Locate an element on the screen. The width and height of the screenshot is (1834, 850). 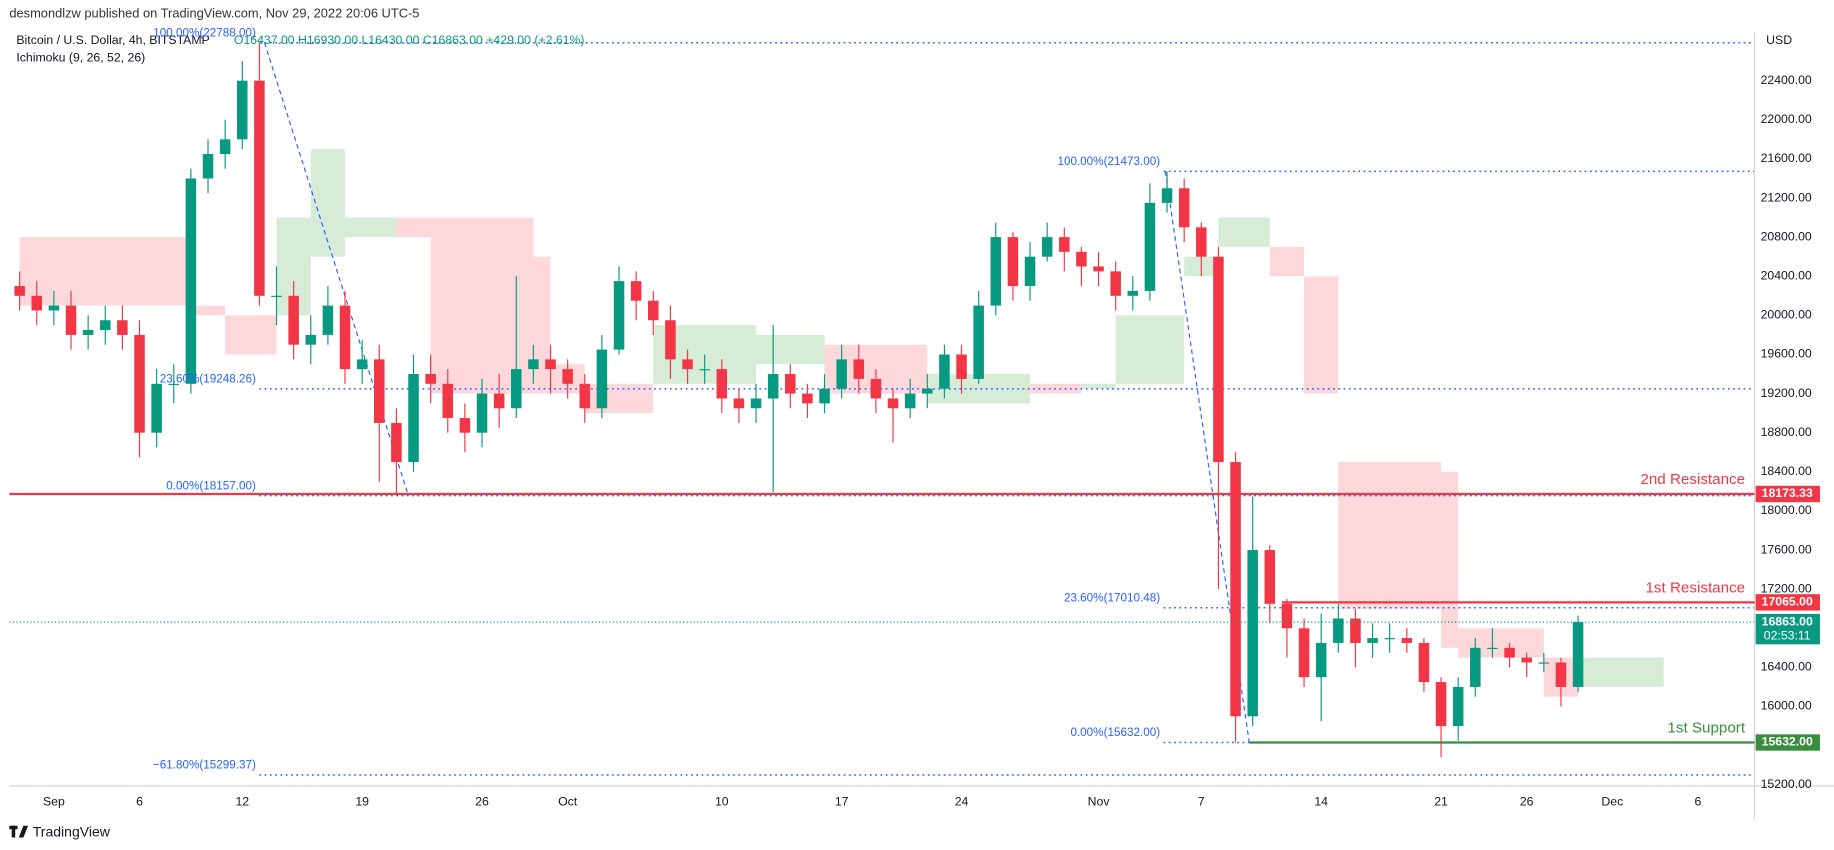
y-tick-label: 17200.00 is located at coordinates (1786, 588).